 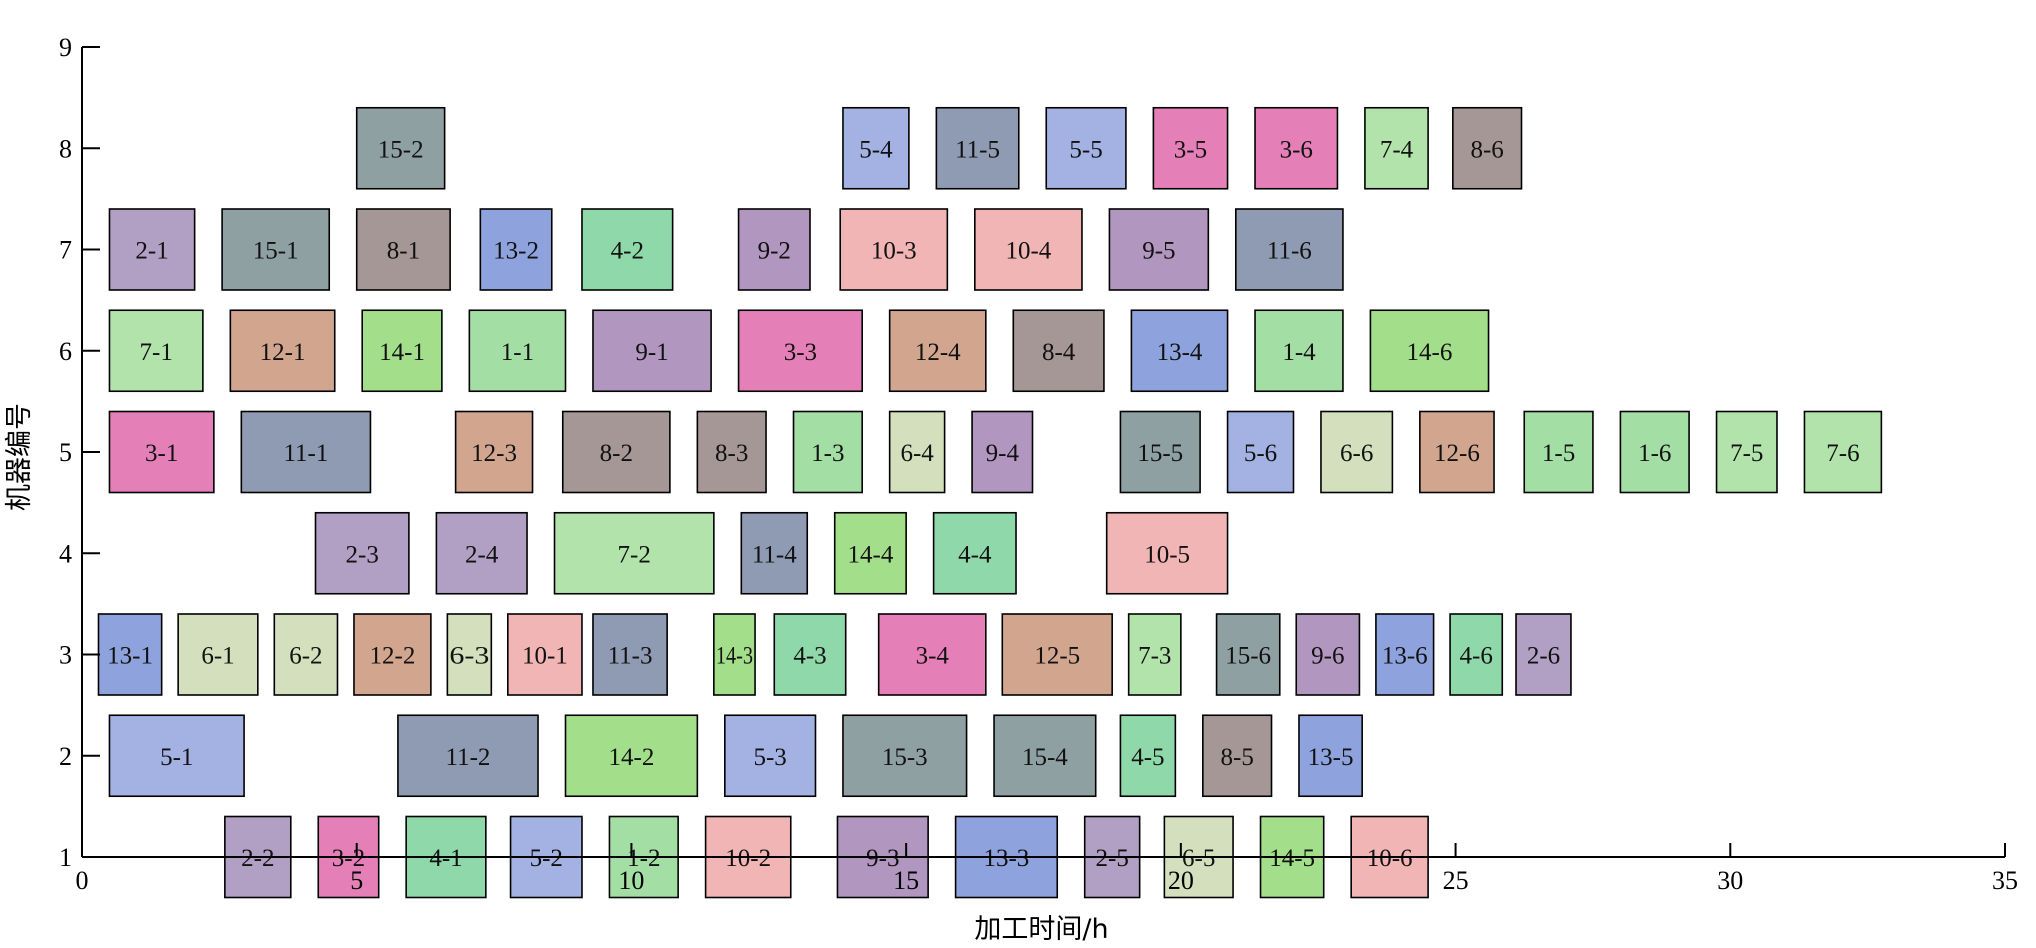 What do you see at coordinates (161, 452) in the screenshot?
I see `task-bar-3-1: 3-1` at bounding box center [161, 452].